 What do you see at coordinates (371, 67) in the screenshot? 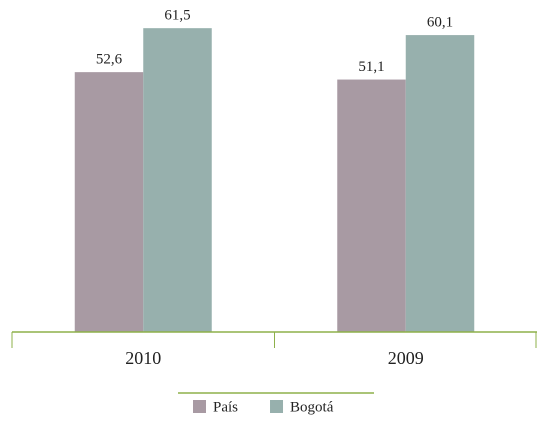
I see `value-label: 51,1` at bounding box center [371, 67].